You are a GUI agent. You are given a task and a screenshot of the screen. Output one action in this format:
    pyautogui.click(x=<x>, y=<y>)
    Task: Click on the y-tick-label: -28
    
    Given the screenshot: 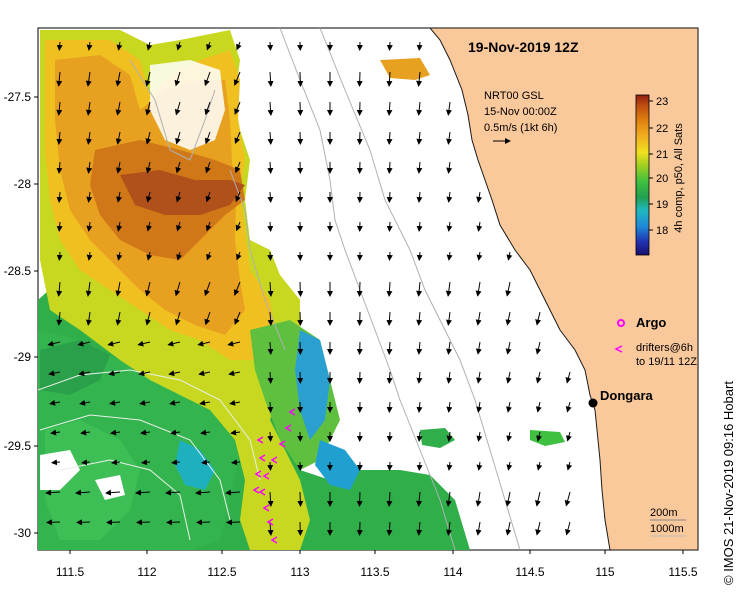 What is the action you would take?
    pyautogui.click(x=23, y=184)
    